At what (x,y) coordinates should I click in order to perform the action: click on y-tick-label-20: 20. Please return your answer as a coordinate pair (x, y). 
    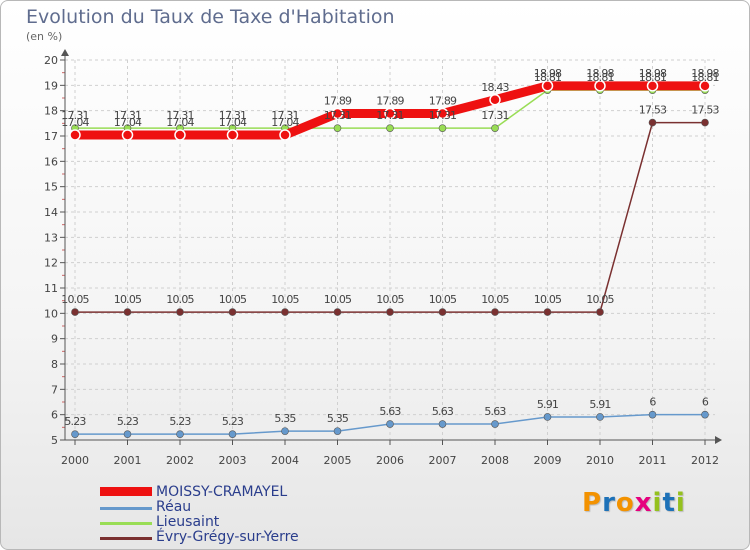
    Looking at the image, I should click on (51, 60).